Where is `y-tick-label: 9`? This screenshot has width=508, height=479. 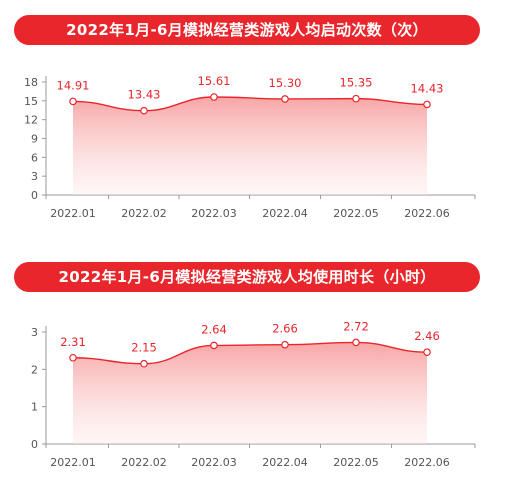 y-tick-label: 9 is located at coordinates (34, 139).